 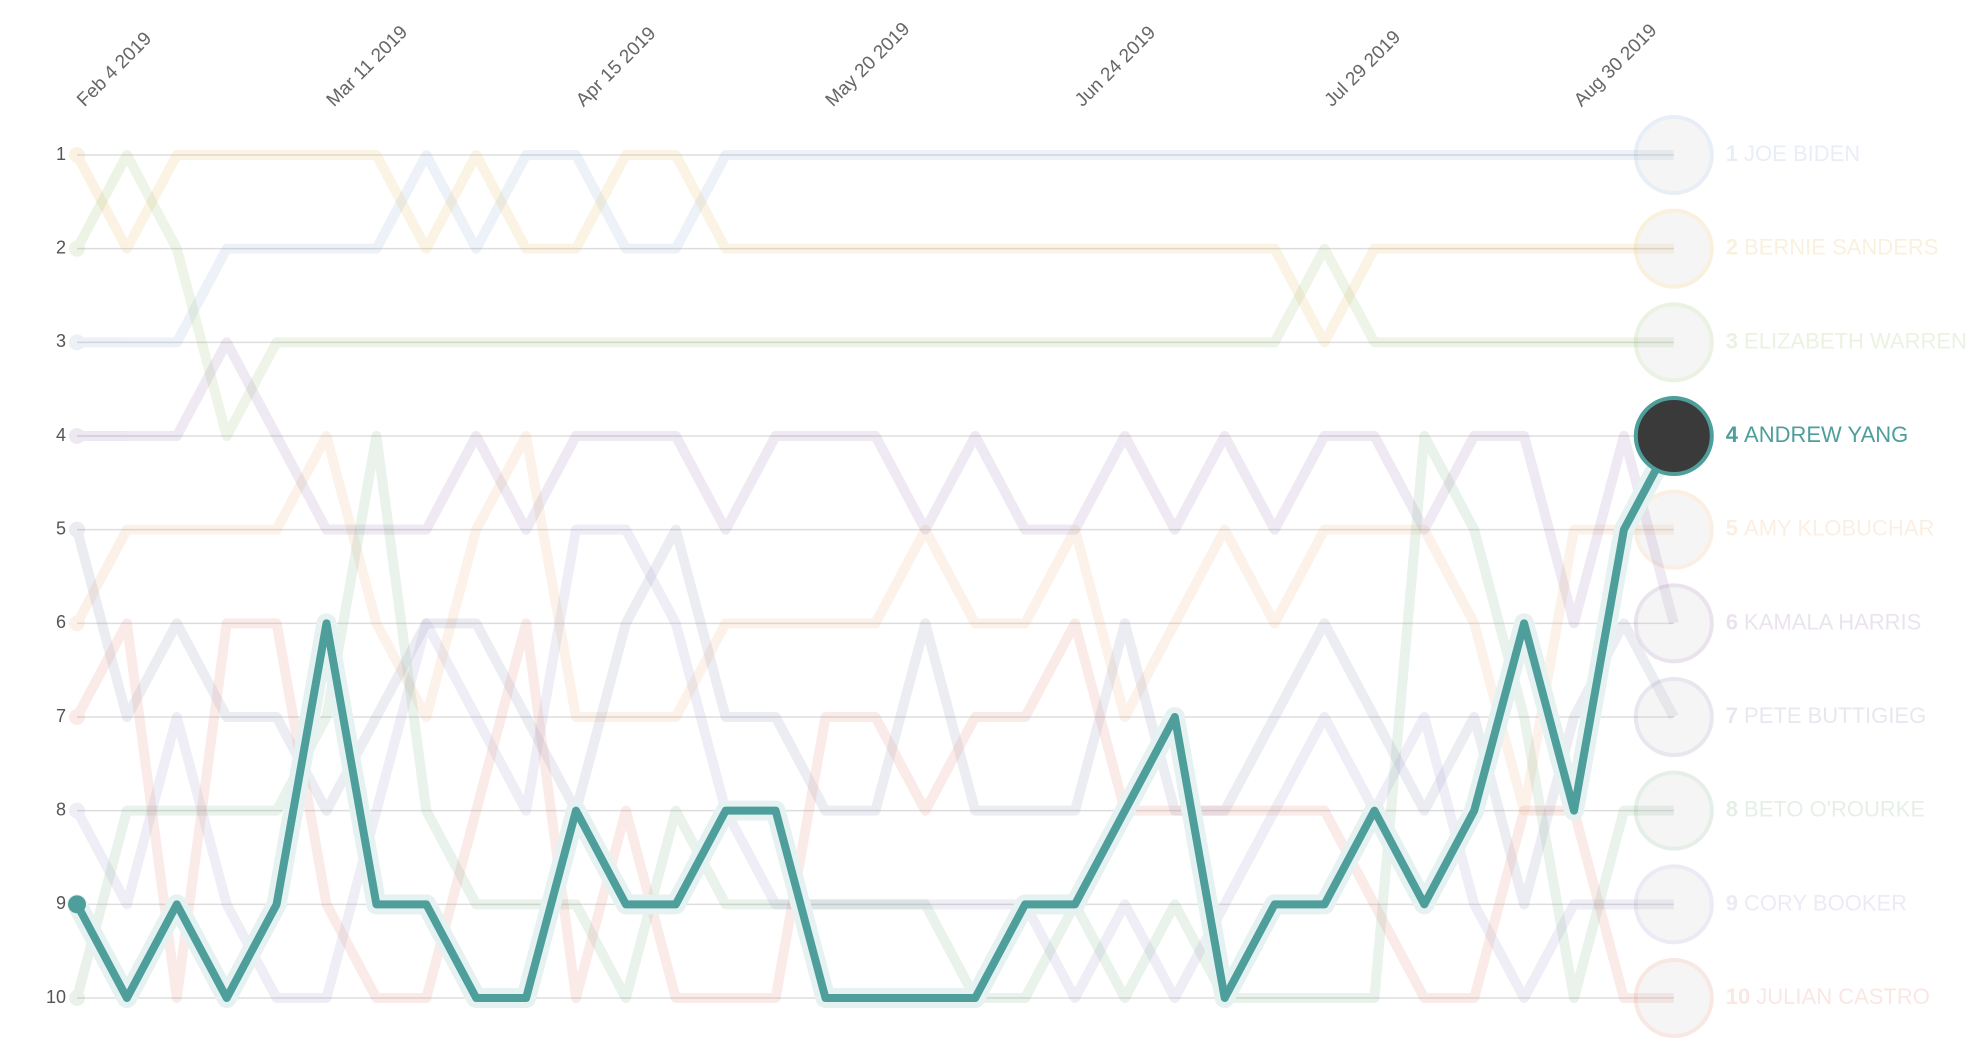 I want to click on series-label: 1 JOE BIDEN, so click(x=1793, y=153).